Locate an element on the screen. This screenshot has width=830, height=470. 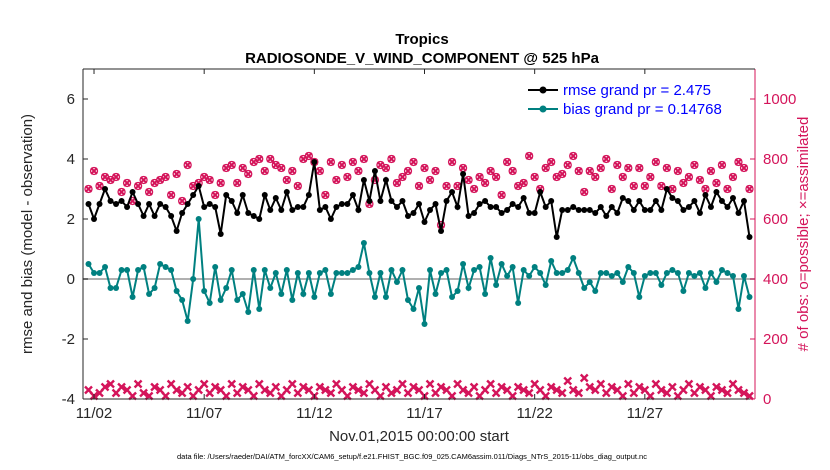
legend-bias-marker is located at coordinates (543, 109).